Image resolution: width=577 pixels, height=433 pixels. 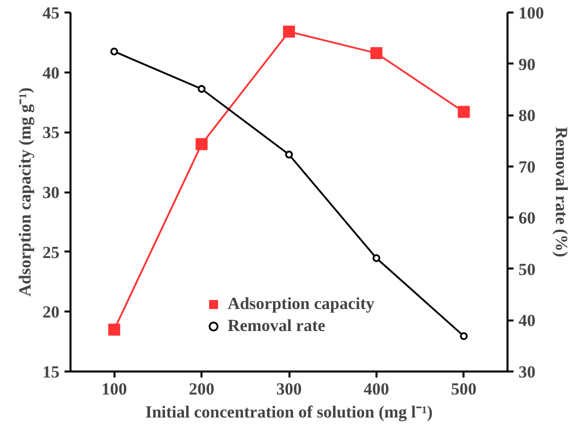 I want to click on y2-tick-label: 70, so click(x=527, y=166).